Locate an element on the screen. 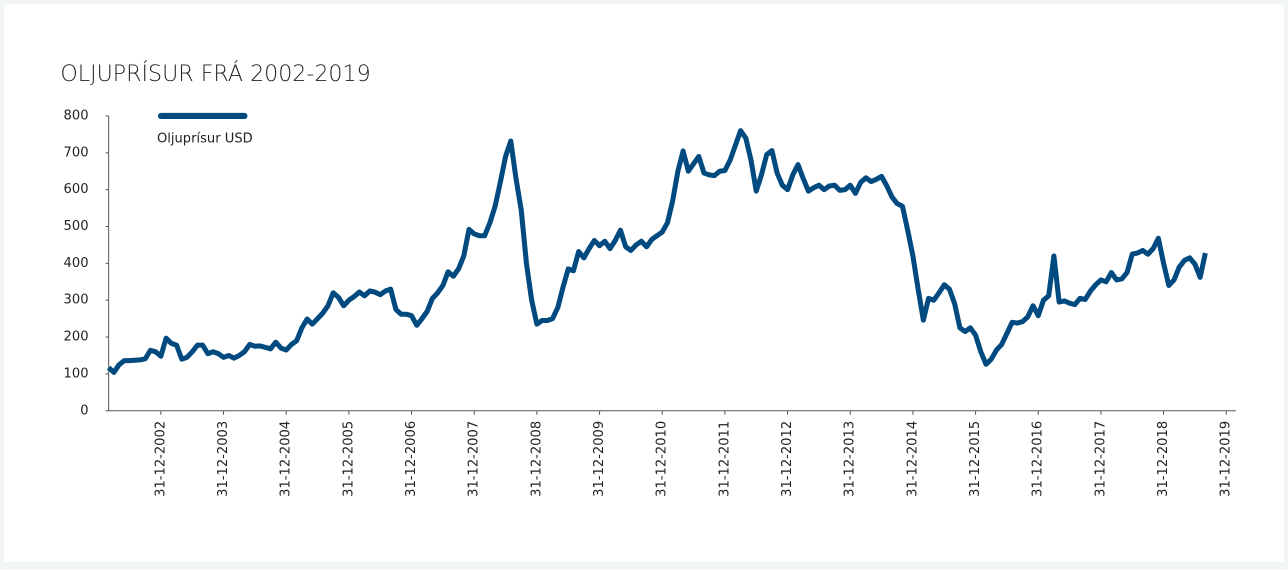  x-tick-label: 31-12-2008 is located at coordinates (536, 459).